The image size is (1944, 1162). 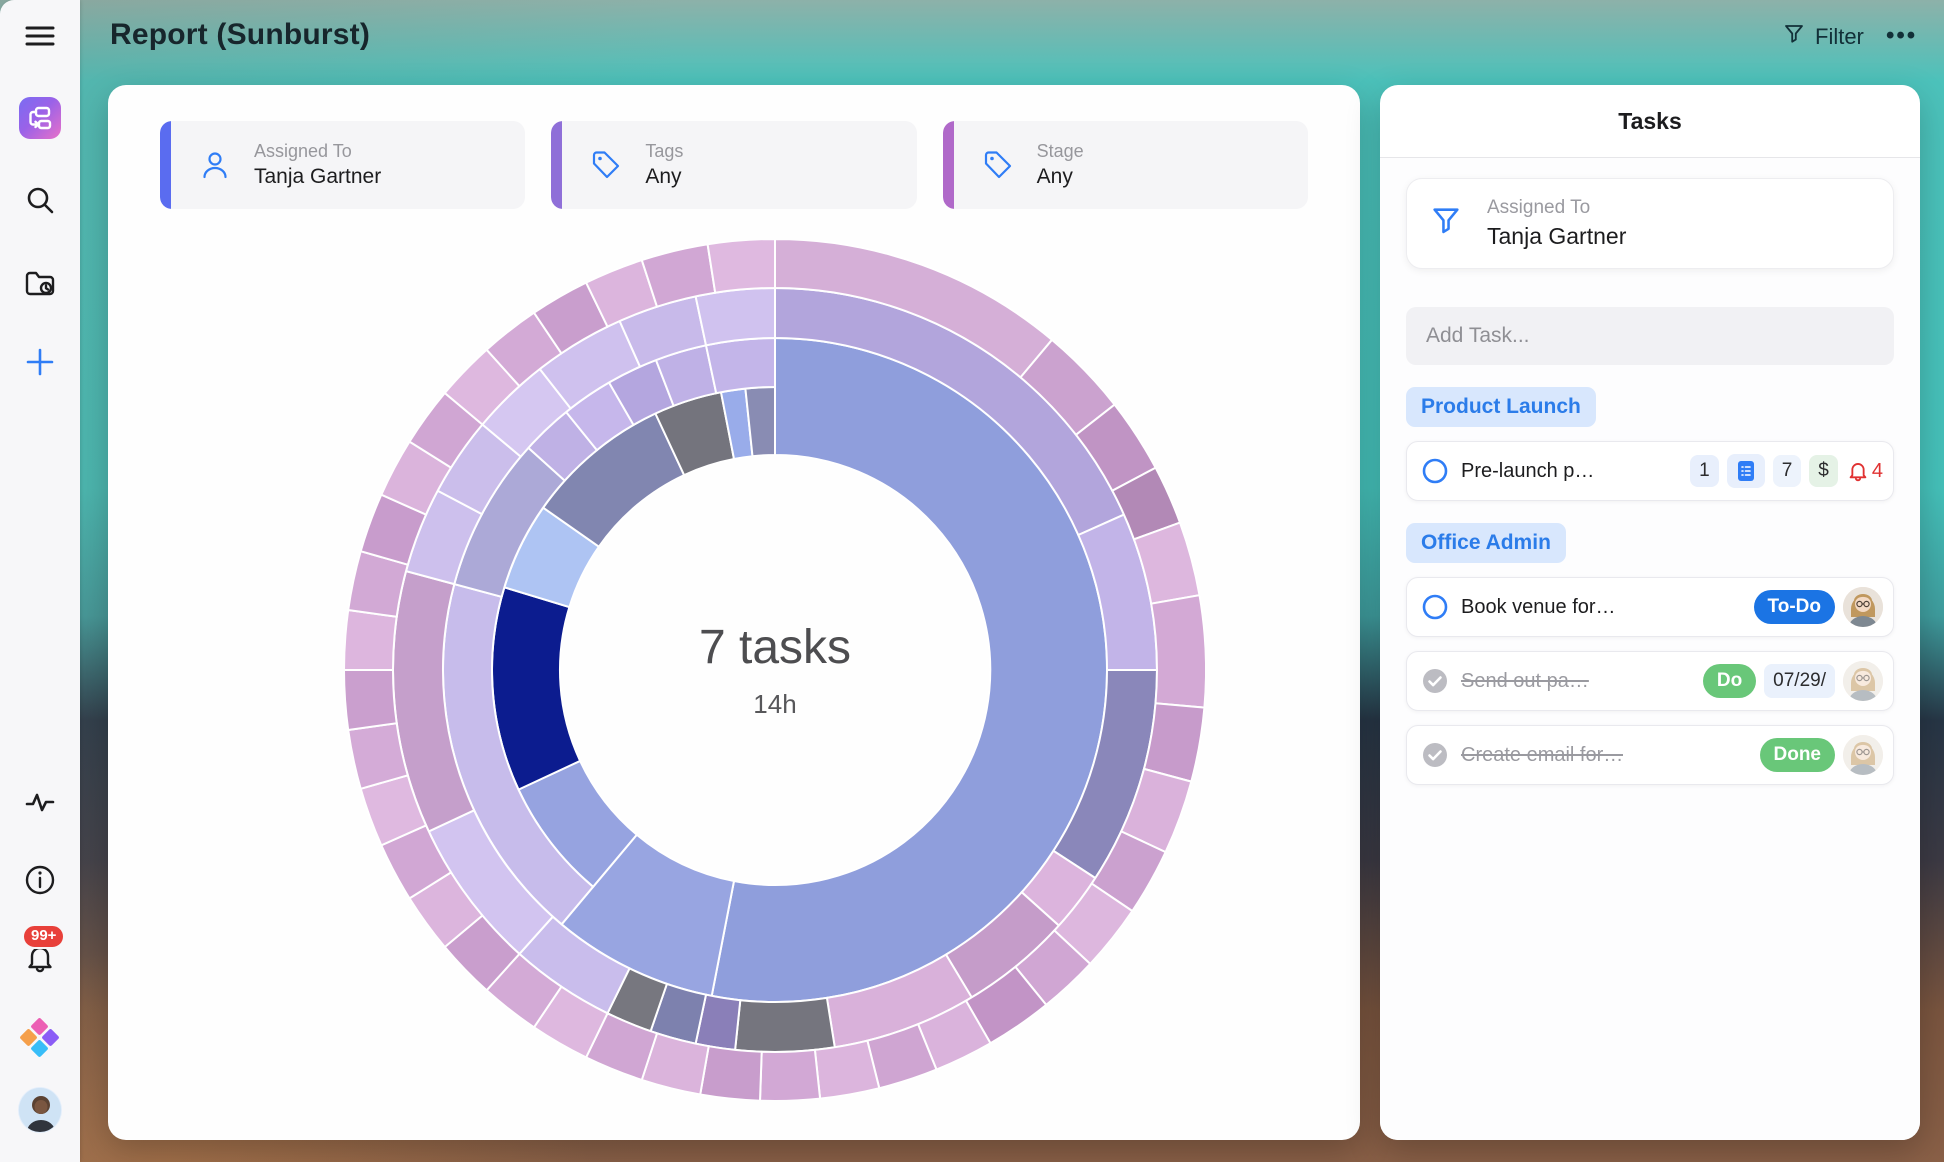 What do you see at coordinates (42, 952) in the screenshot?
I see `notifications-bell-icon: 99+` at bounding box center [42, 952].